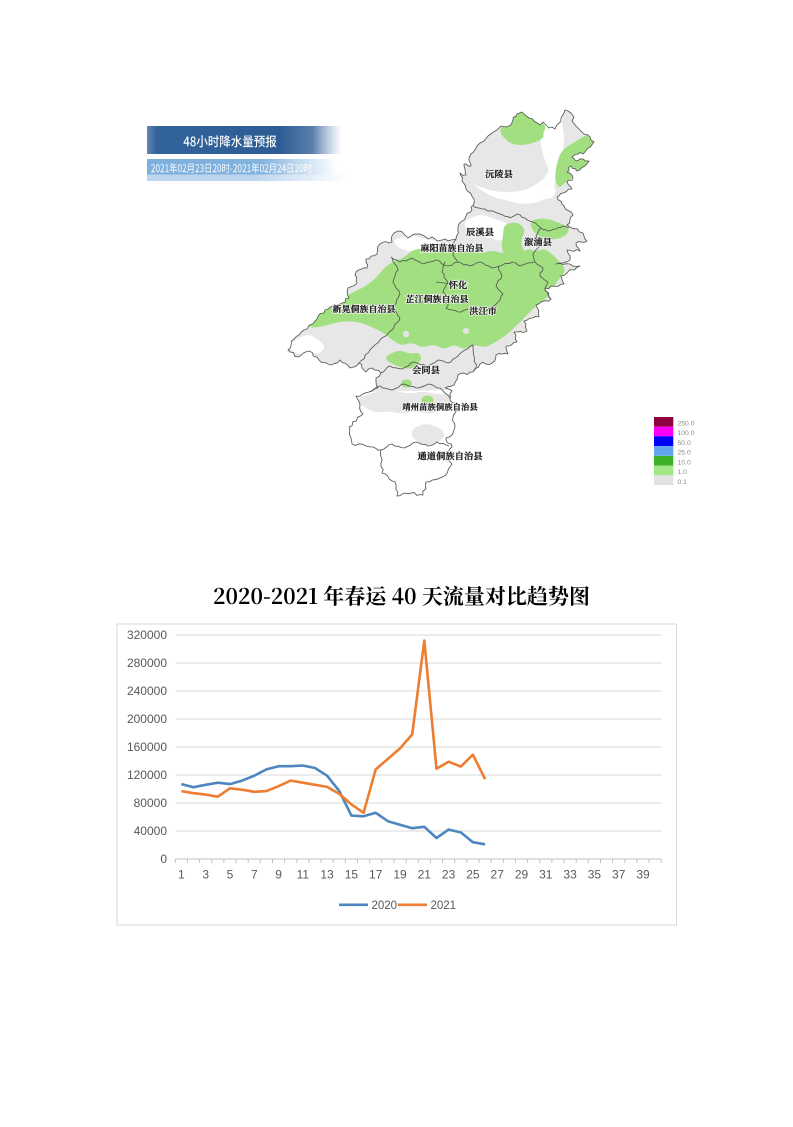  What do you see at coordinates (151, 831) in the screenshot?
I see `svg-text: 40000` at bounding box center [151, 831].